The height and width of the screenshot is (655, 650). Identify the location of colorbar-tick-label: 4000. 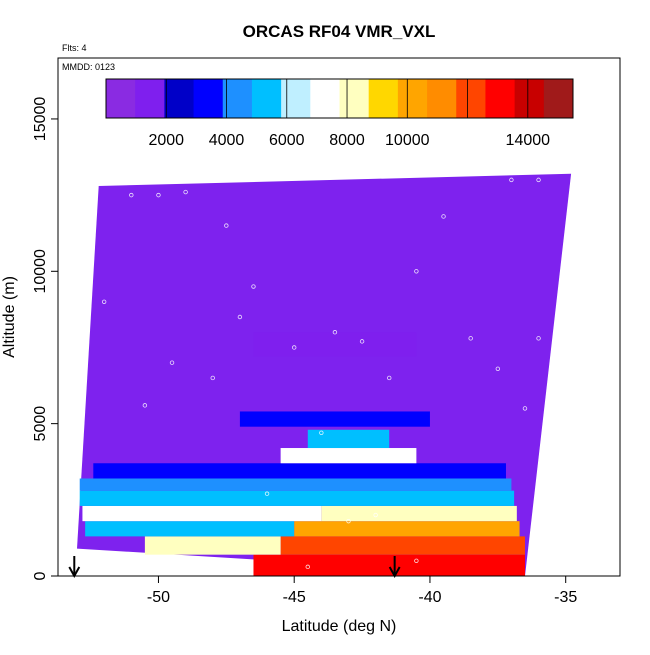
(227, 140).